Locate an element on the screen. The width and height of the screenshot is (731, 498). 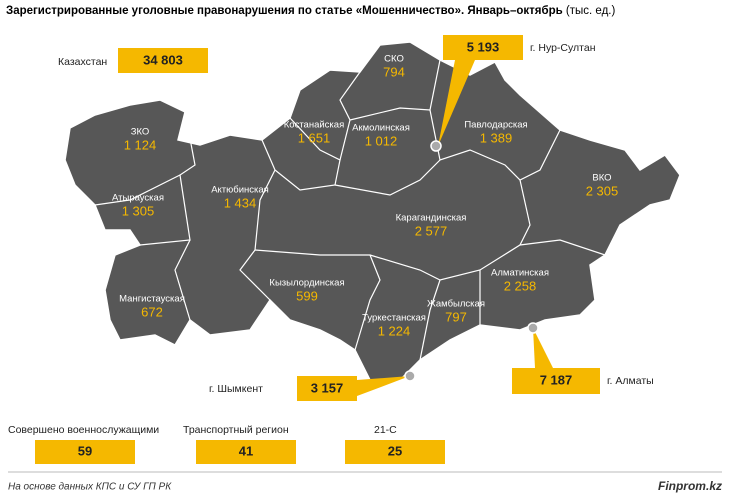
region-value: 1 651 is located at coordinates (314, 137).